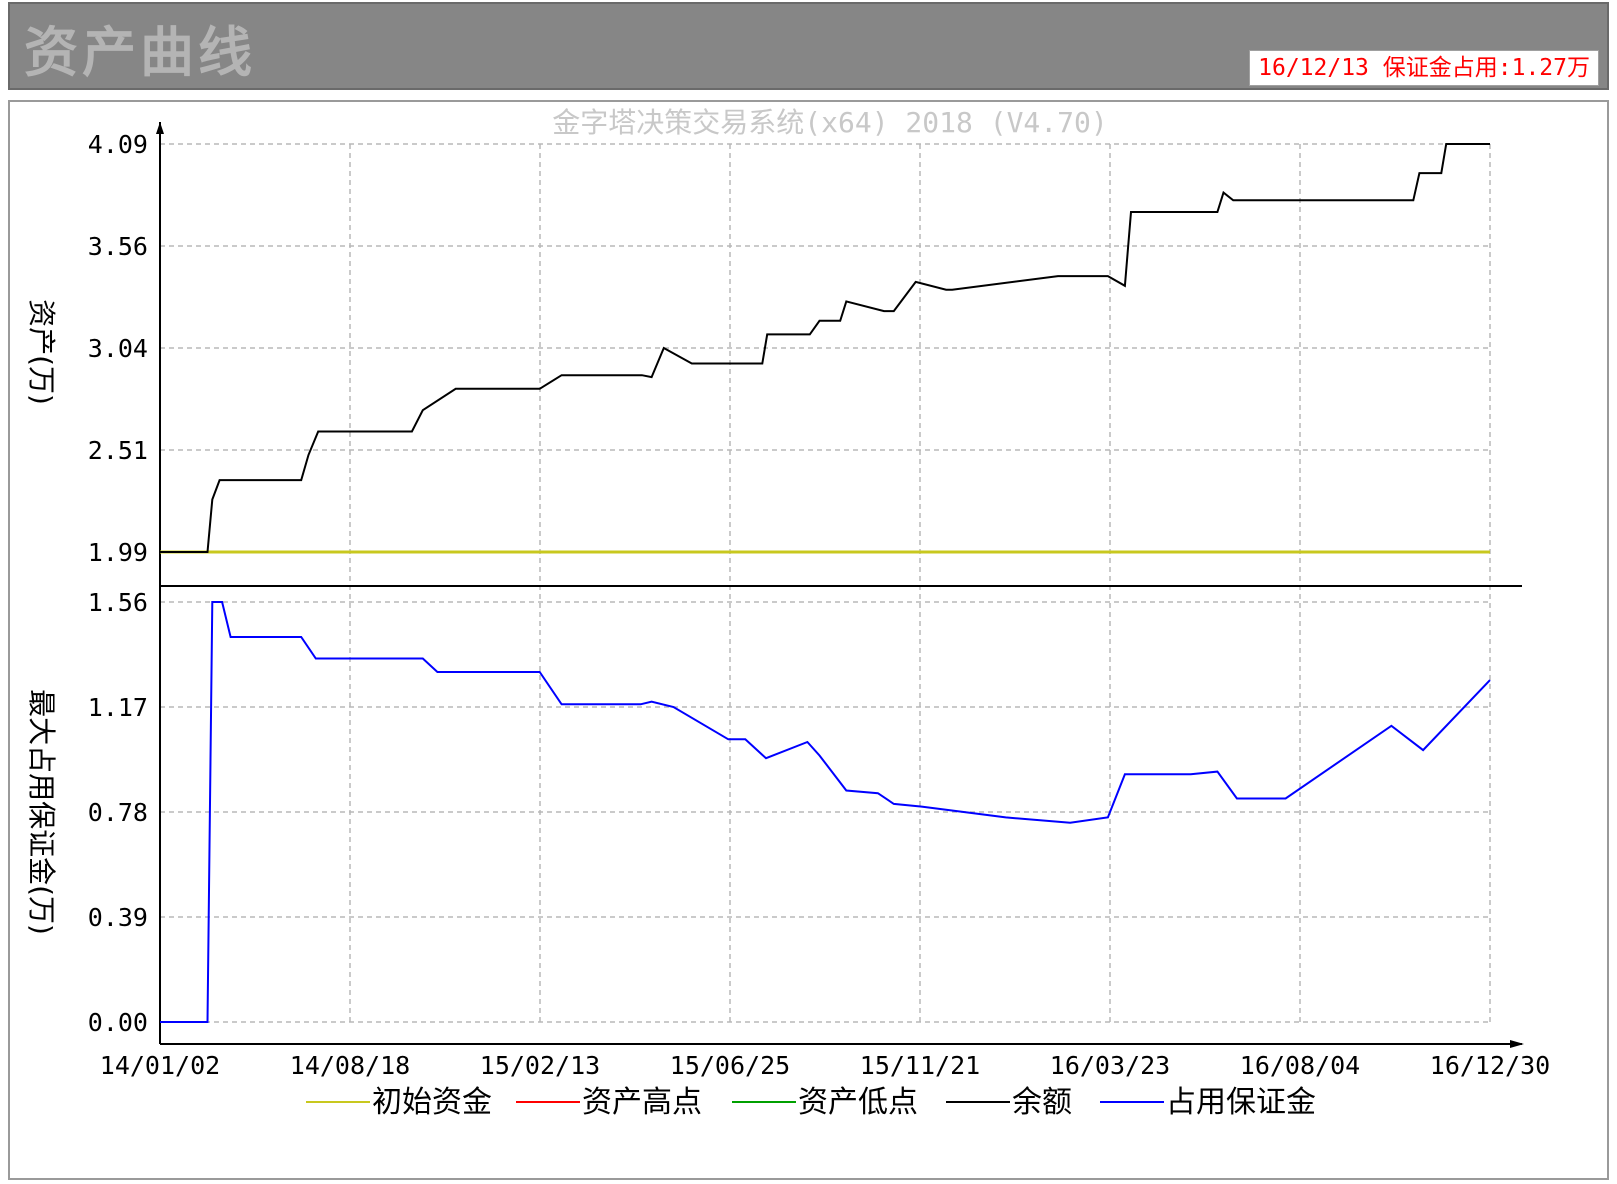 This screenshot has width=1617, height=1184. I want to click on legend-label: 资产高点, so click(642, 1102).